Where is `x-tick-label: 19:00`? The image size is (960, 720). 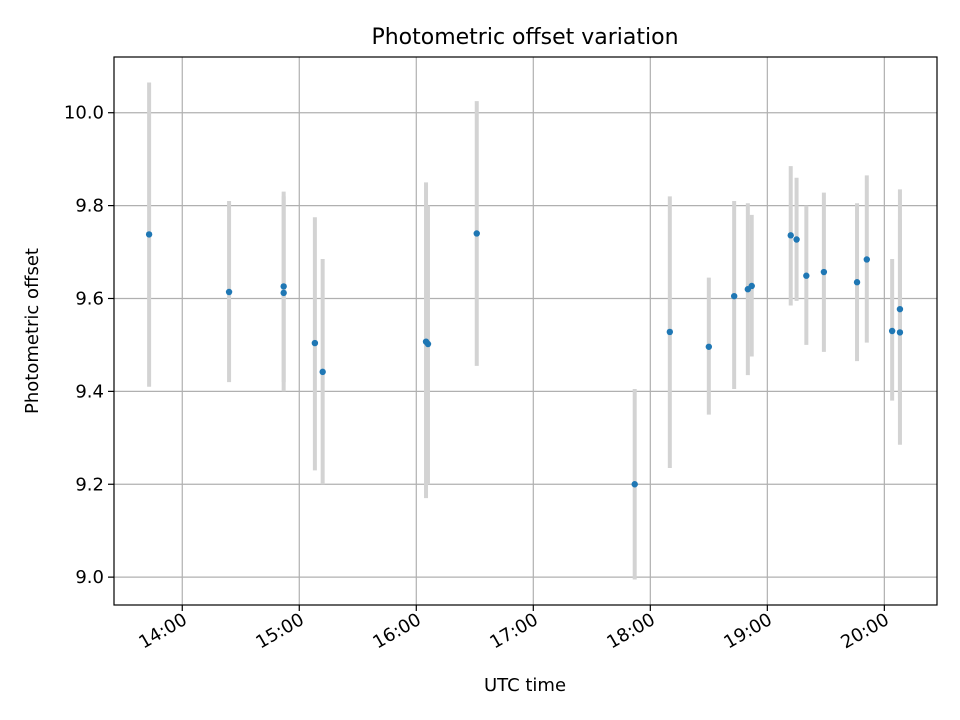
x-tick-label: 19:00 is located at coordinates (747, 631).